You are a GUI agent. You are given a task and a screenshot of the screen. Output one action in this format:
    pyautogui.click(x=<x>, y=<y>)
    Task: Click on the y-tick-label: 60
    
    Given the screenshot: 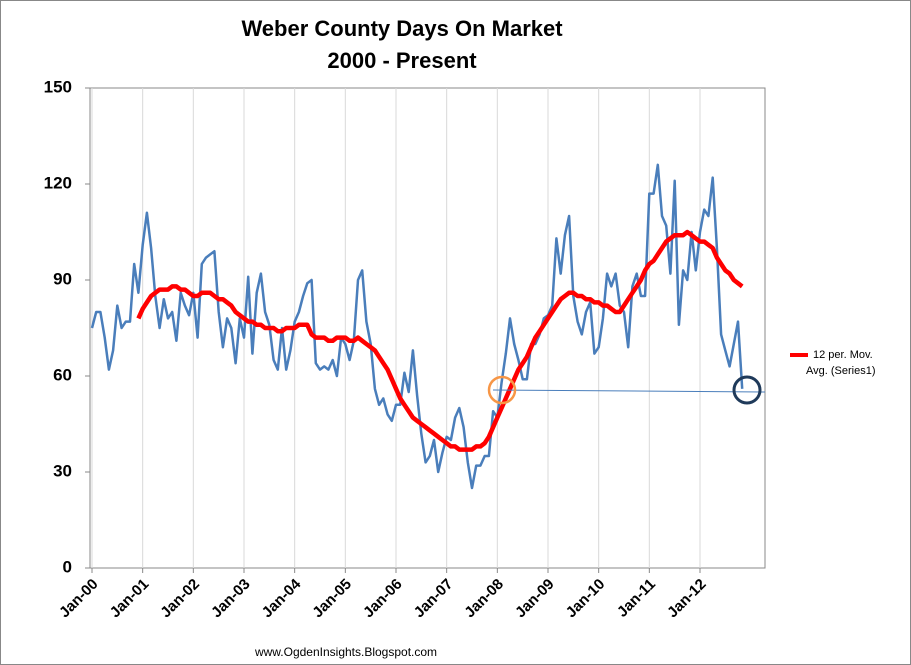 What is the action you would take?
    pyautogui.click(x=62, y=374)
    